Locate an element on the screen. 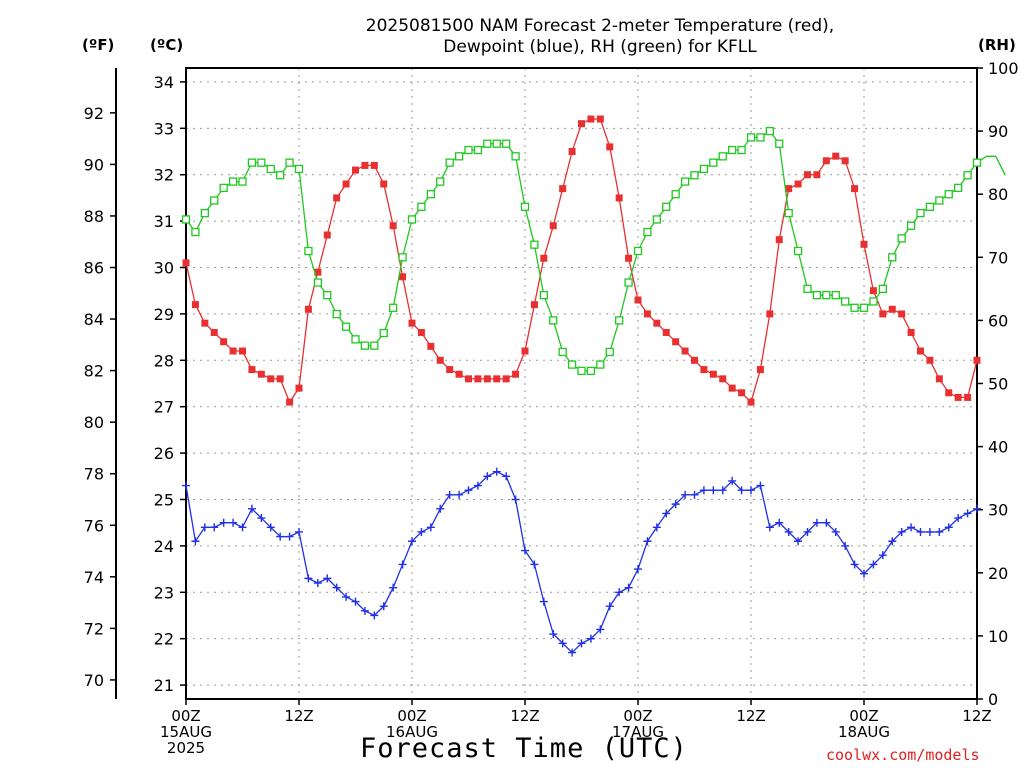  celsius-tick-label: 22 is located at coordinates (164, 639).